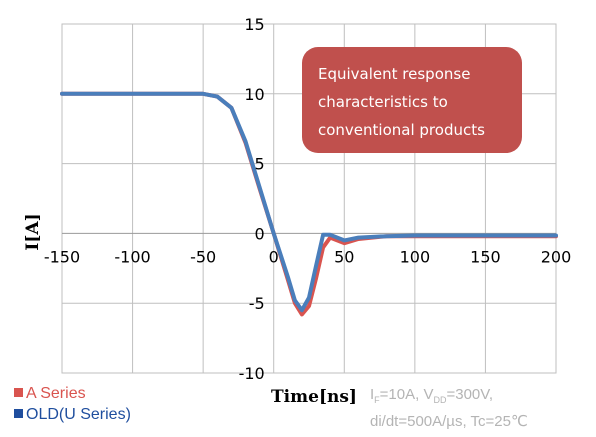 The image size is (596, 437). What do you see at coordinates (132, 256) in the screenshot?
I see `x-tick-label: -100` at bounding box center [132, 256].